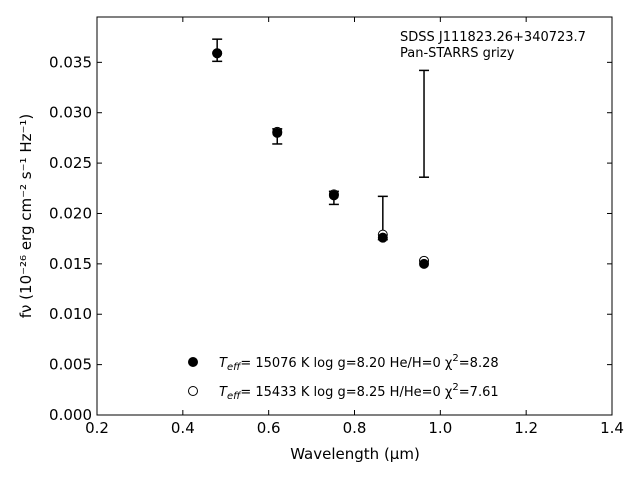 The image size is (640, 480). I want to click on y-tick-label: 0.000, so click(70, 415).